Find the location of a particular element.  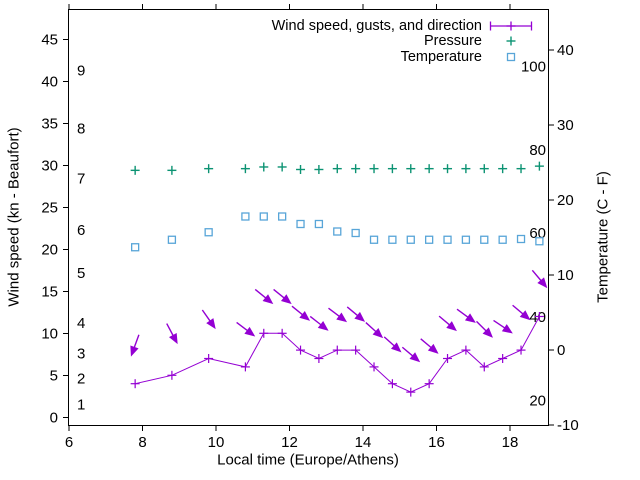

y-left-tick-label: 10 is located at coordinates (49, 333).